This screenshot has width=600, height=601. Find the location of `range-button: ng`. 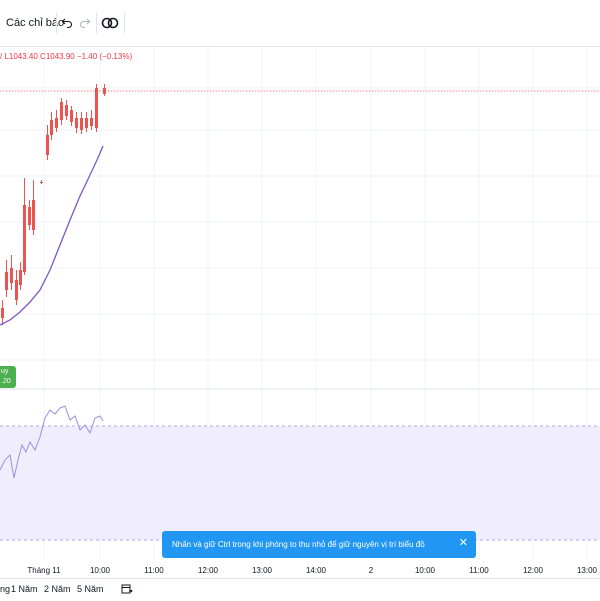

range-button: ng is located at coordinates (5, 589).